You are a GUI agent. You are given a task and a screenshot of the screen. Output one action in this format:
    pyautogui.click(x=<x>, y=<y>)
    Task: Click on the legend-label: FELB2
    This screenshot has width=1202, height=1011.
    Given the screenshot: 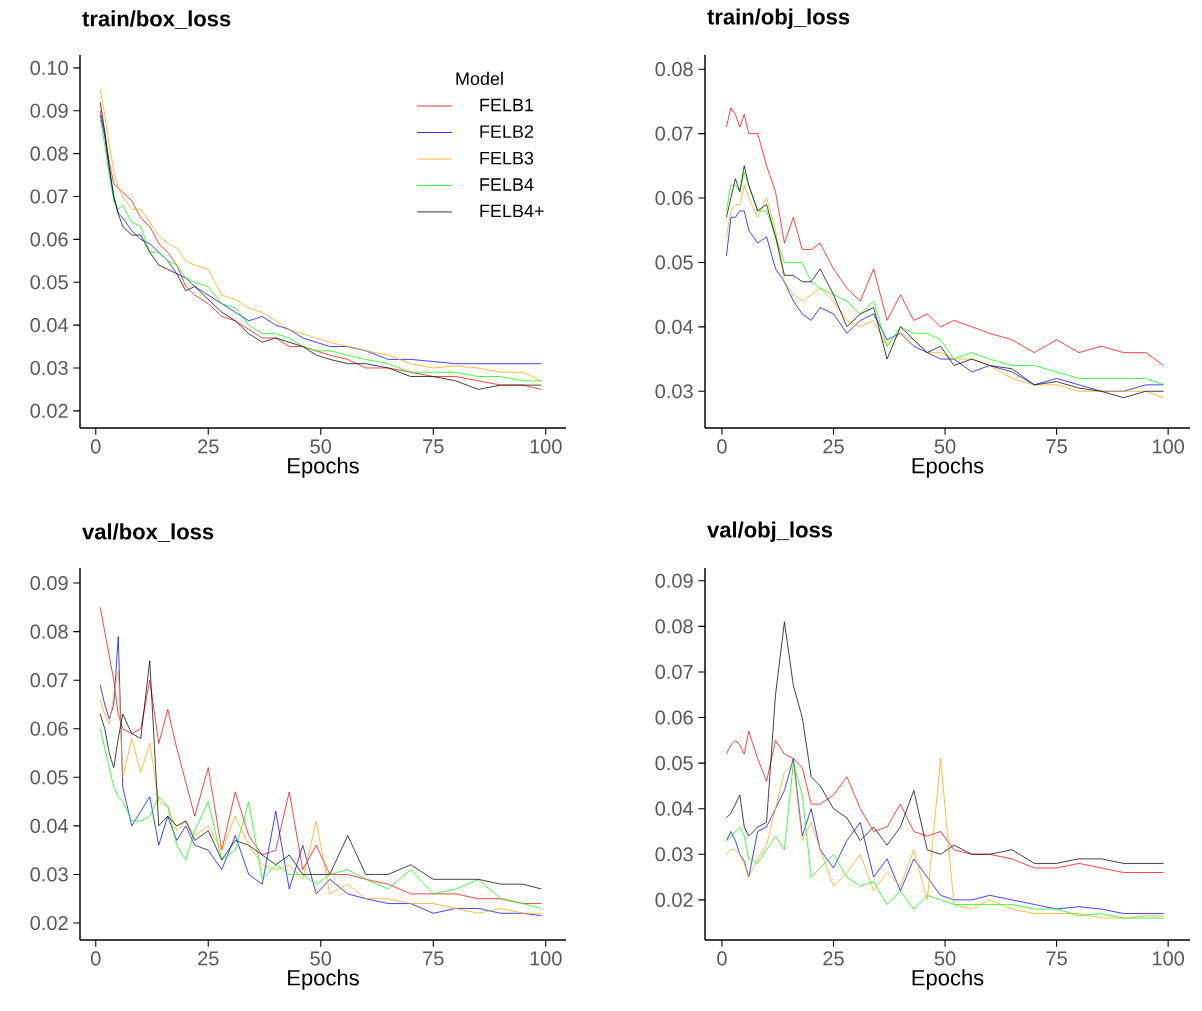 What is the action you would take?
    pyautogui.click(x=507, y=131)
    